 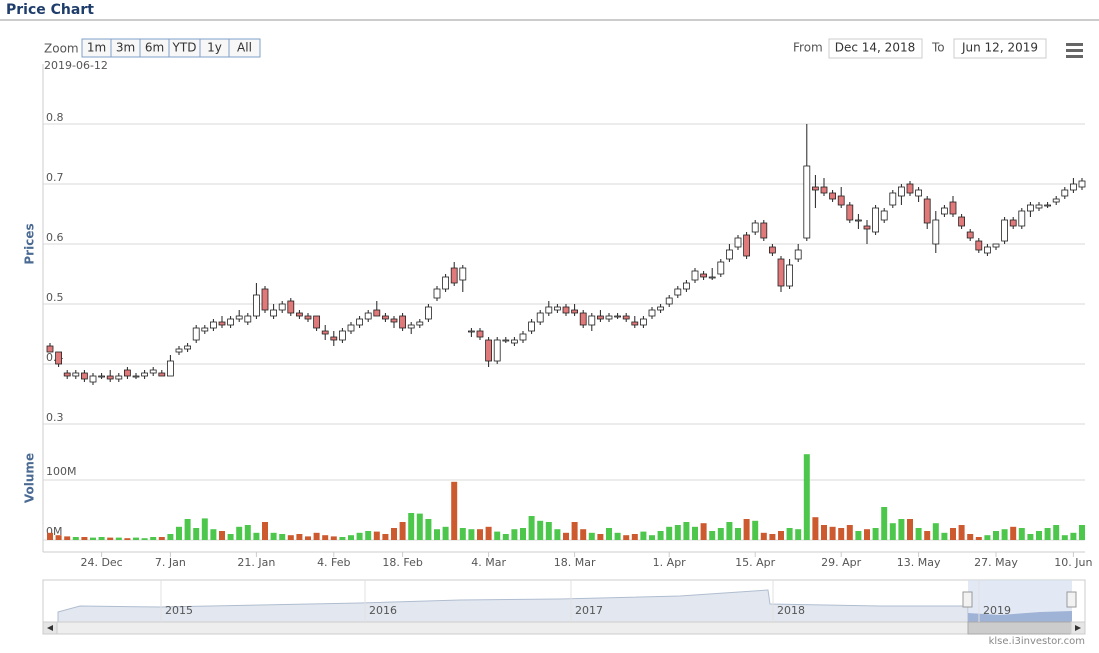 What do you see at coordinates (125, 48) in the screenshot?
I see `zoom-button-label: 3m` at bounding box center [125, 48].